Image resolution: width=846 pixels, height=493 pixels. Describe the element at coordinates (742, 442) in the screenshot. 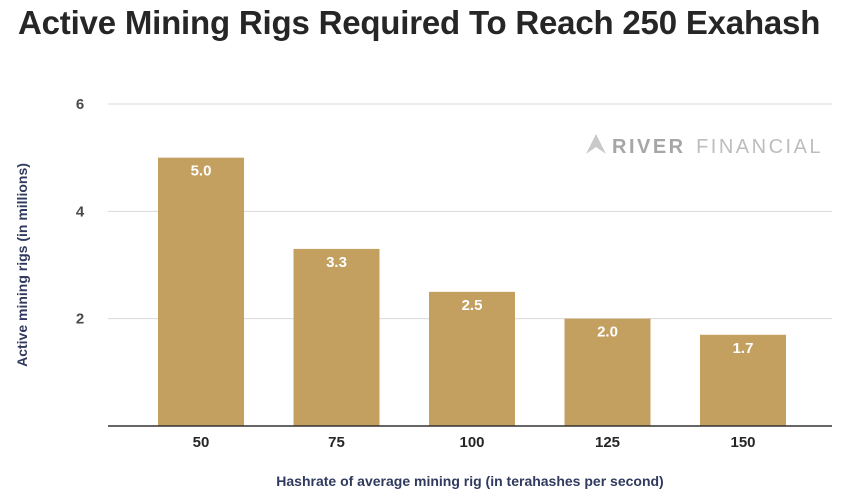

I see `x-tick-label: 150` at that location.